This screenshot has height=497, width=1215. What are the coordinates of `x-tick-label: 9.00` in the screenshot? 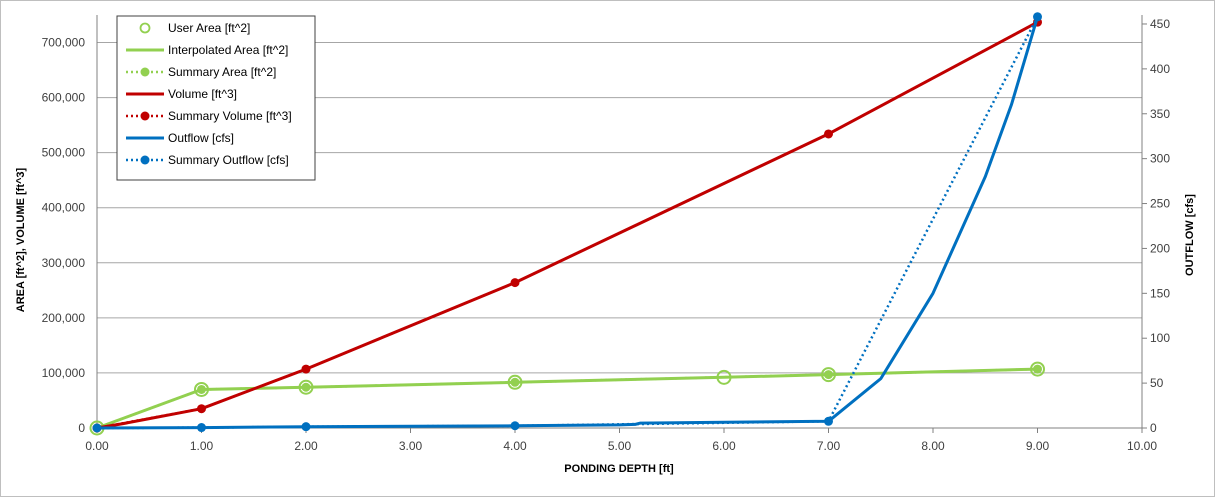 It's located at (1038, 446).